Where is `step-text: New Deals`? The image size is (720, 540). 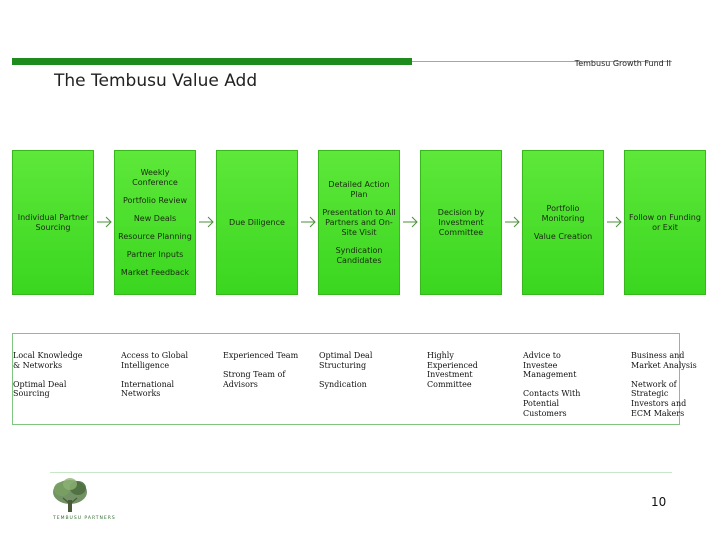
step-text: New Deals is located at coordinates (155, 218).